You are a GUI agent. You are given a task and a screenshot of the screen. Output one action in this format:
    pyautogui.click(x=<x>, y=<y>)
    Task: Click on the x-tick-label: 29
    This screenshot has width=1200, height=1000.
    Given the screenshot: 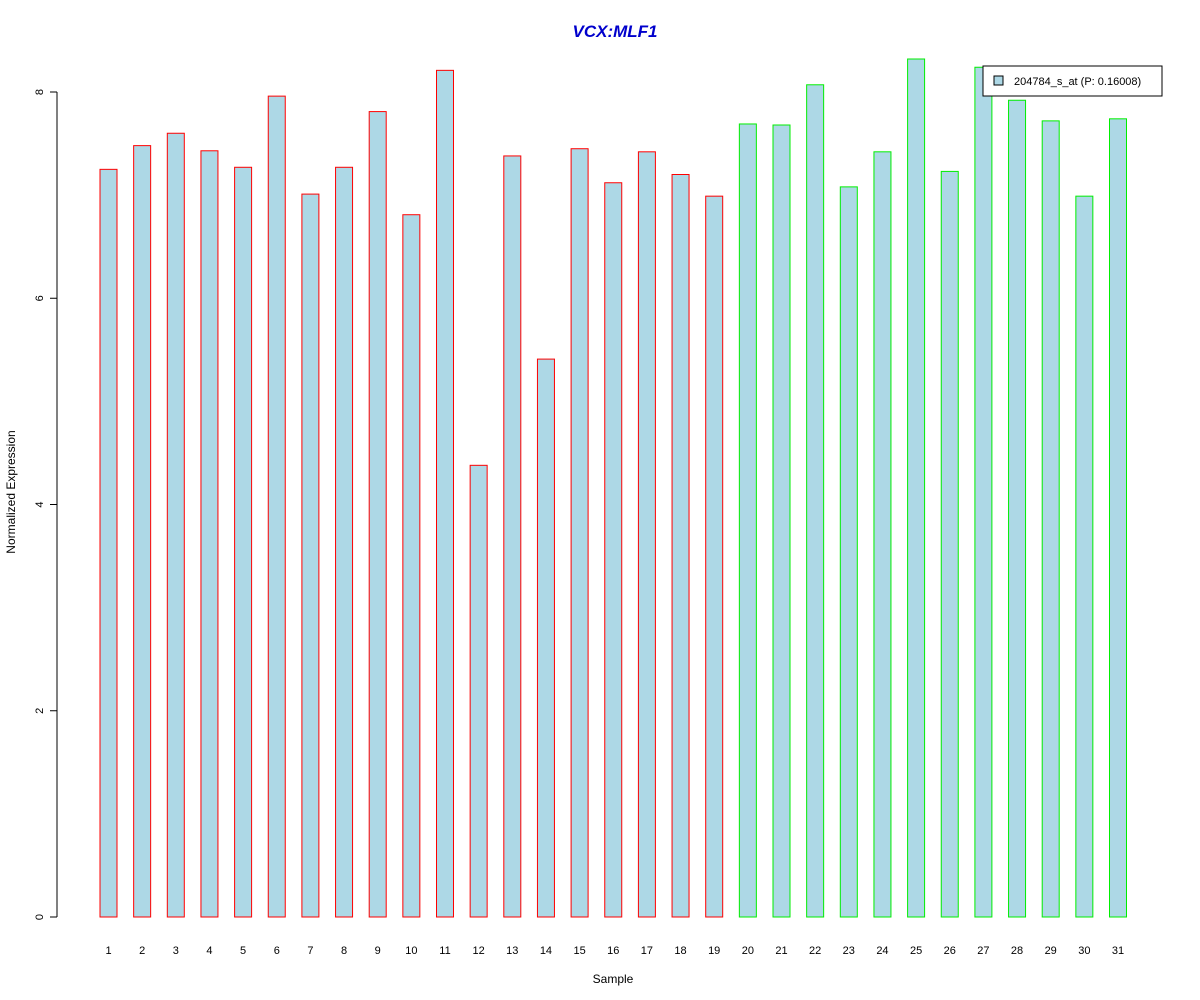 What is the action you would take?
    pyautogui.click(x=1051, y=951)
    